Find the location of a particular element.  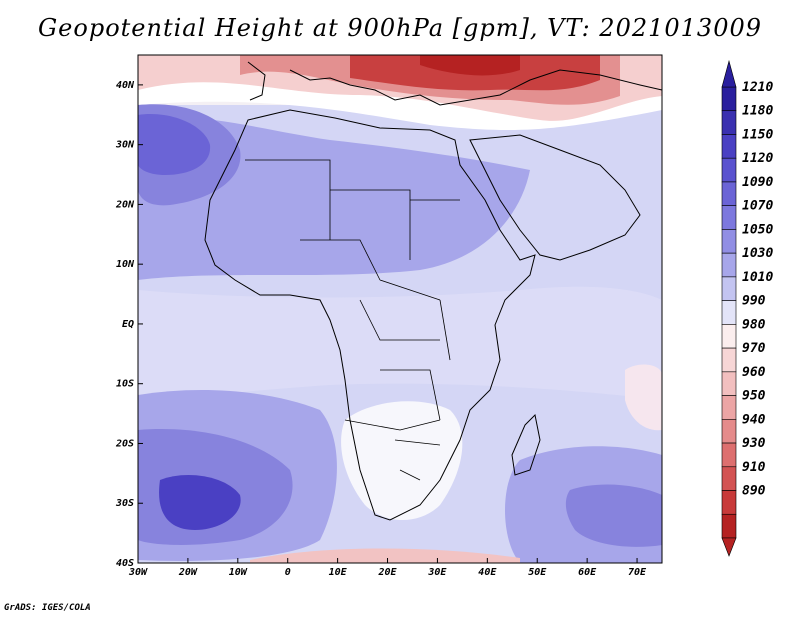

lon-tick-label: 20W is located at coordinates (188, 572).